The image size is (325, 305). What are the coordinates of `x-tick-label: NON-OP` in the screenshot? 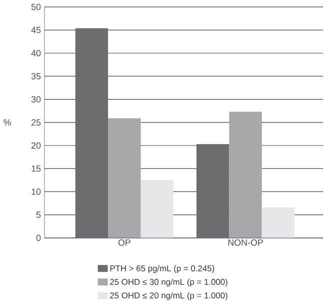 It's located at (245, 242).